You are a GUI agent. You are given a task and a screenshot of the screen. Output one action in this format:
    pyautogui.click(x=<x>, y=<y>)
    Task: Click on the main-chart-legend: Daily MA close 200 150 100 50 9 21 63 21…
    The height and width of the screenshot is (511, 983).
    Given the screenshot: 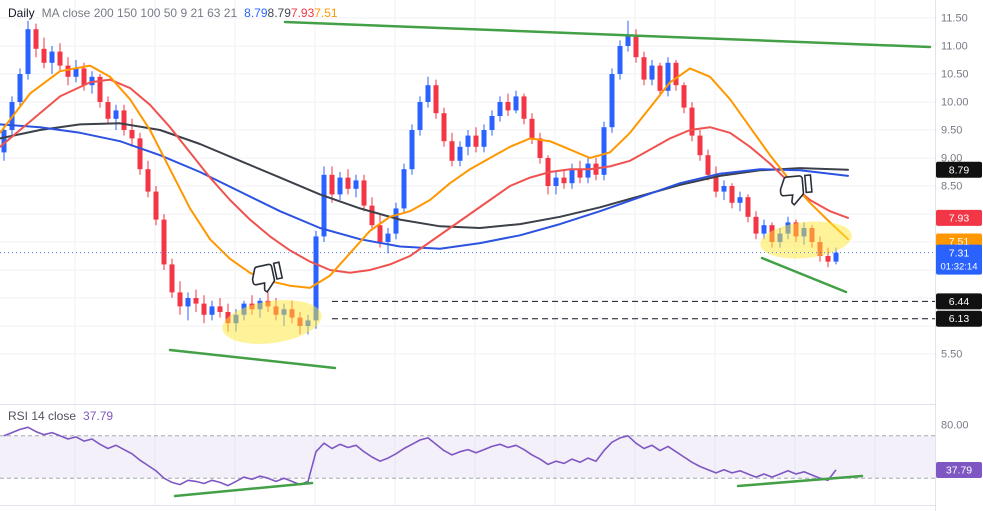 What is the action you would take?
    pyautogui.click(x=173, y=13)
    